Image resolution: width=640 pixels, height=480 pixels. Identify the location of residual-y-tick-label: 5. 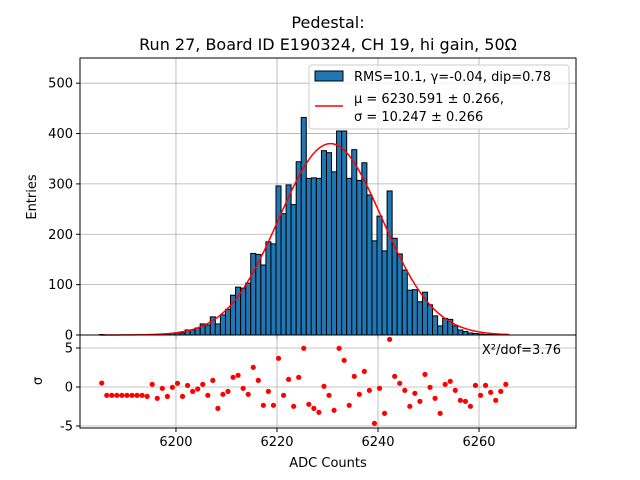
(69, 349).